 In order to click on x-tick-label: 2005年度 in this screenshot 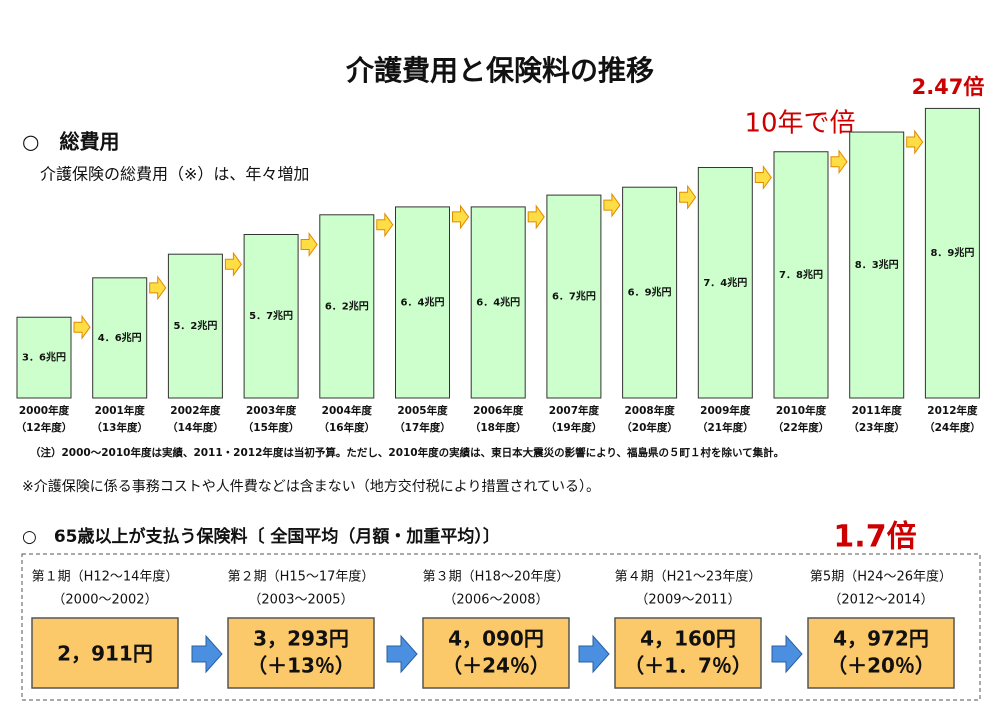, I will do `click(422, 410)`.